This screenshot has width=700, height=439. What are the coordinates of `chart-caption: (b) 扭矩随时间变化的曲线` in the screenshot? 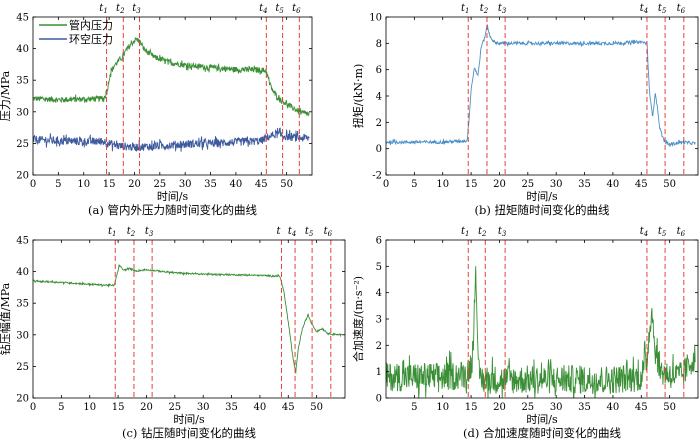 It's located at (542, 210).